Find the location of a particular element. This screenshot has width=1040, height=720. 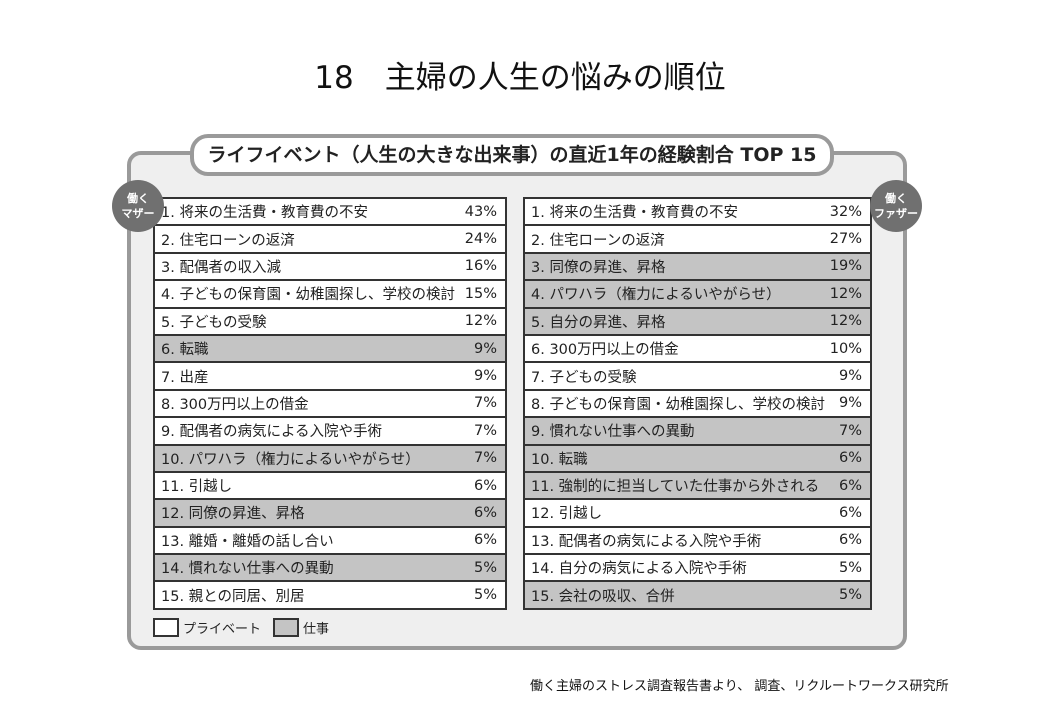

page-title: 18 主婦の人生の悩みの順位 is located at coordinates (520, 78).